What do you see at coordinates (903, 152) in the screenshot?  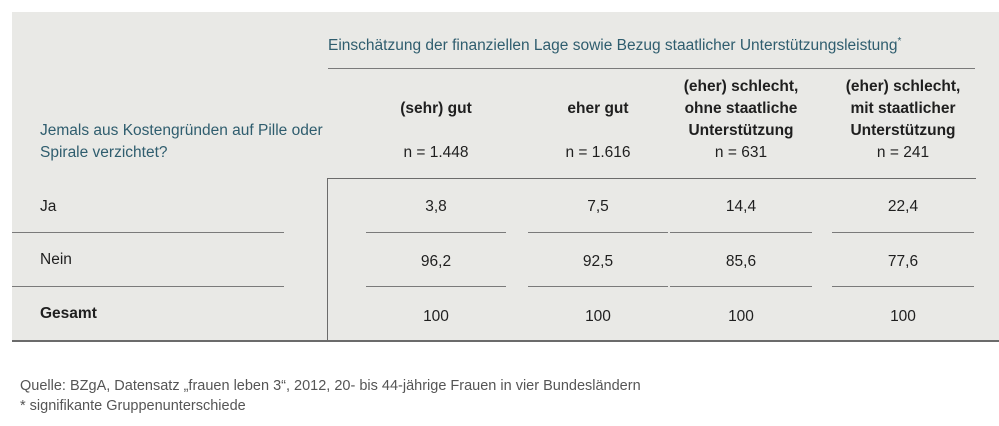 I see `column-n-4: n = 241` at bounding box center [903, 152].